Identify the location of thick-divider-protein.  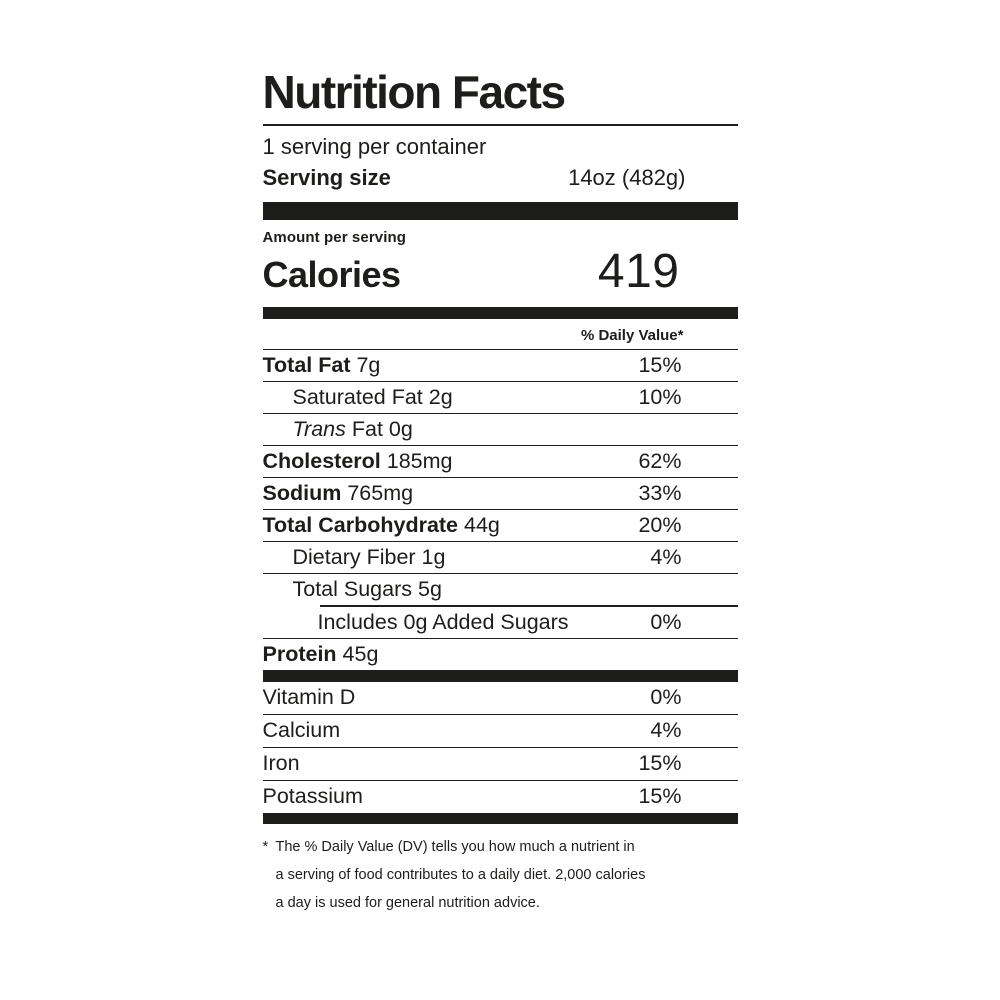
(500, 675).